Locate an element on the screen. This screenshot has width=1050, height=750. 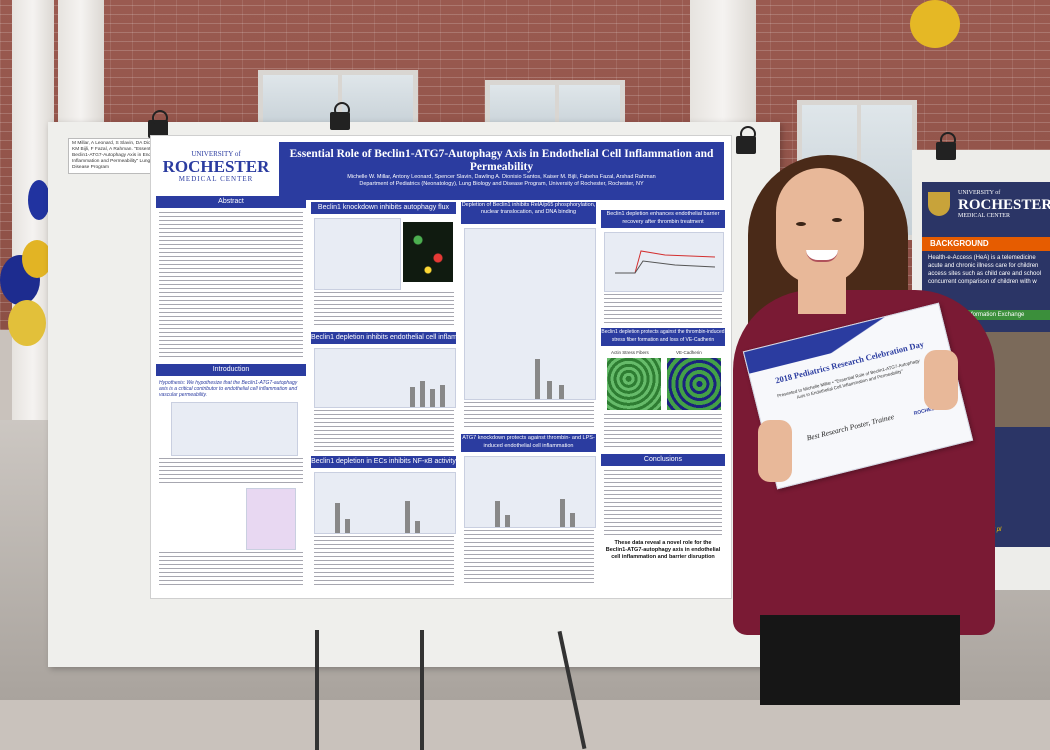
pathway-diagram is located at coordinates (234, 429).